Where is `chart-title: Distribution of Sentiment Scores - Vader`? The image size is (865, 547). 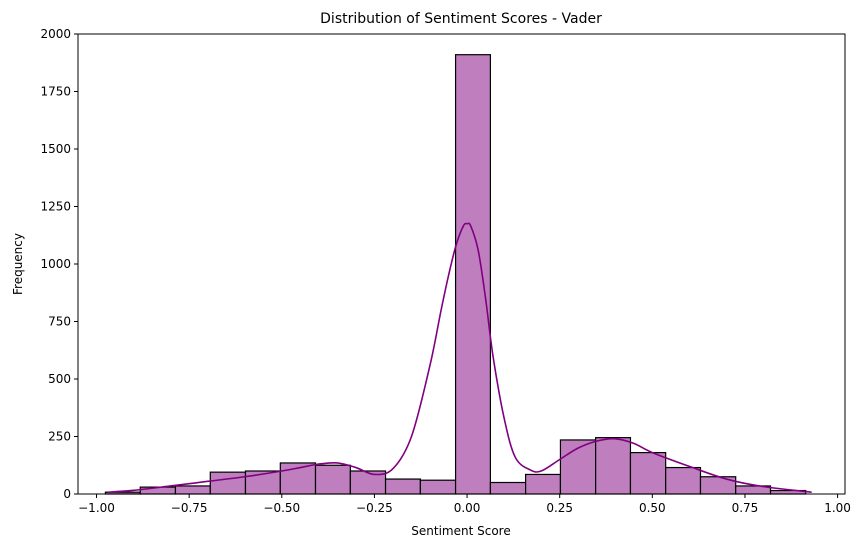
chart-title: Distribution of Sentiment Scores - Vader is located at coordinates (461, 19).